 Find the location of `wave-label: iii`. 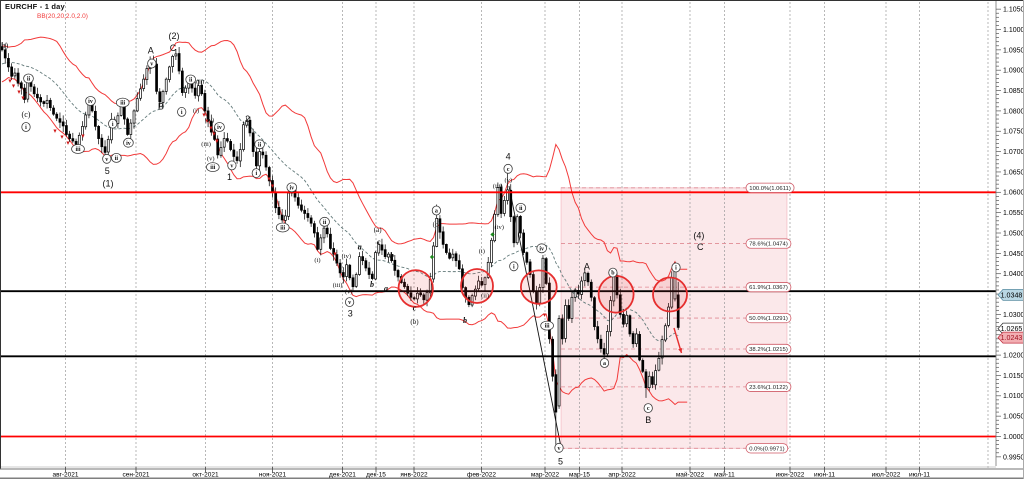

wave-label: iii is located at coordinates (77, 150).